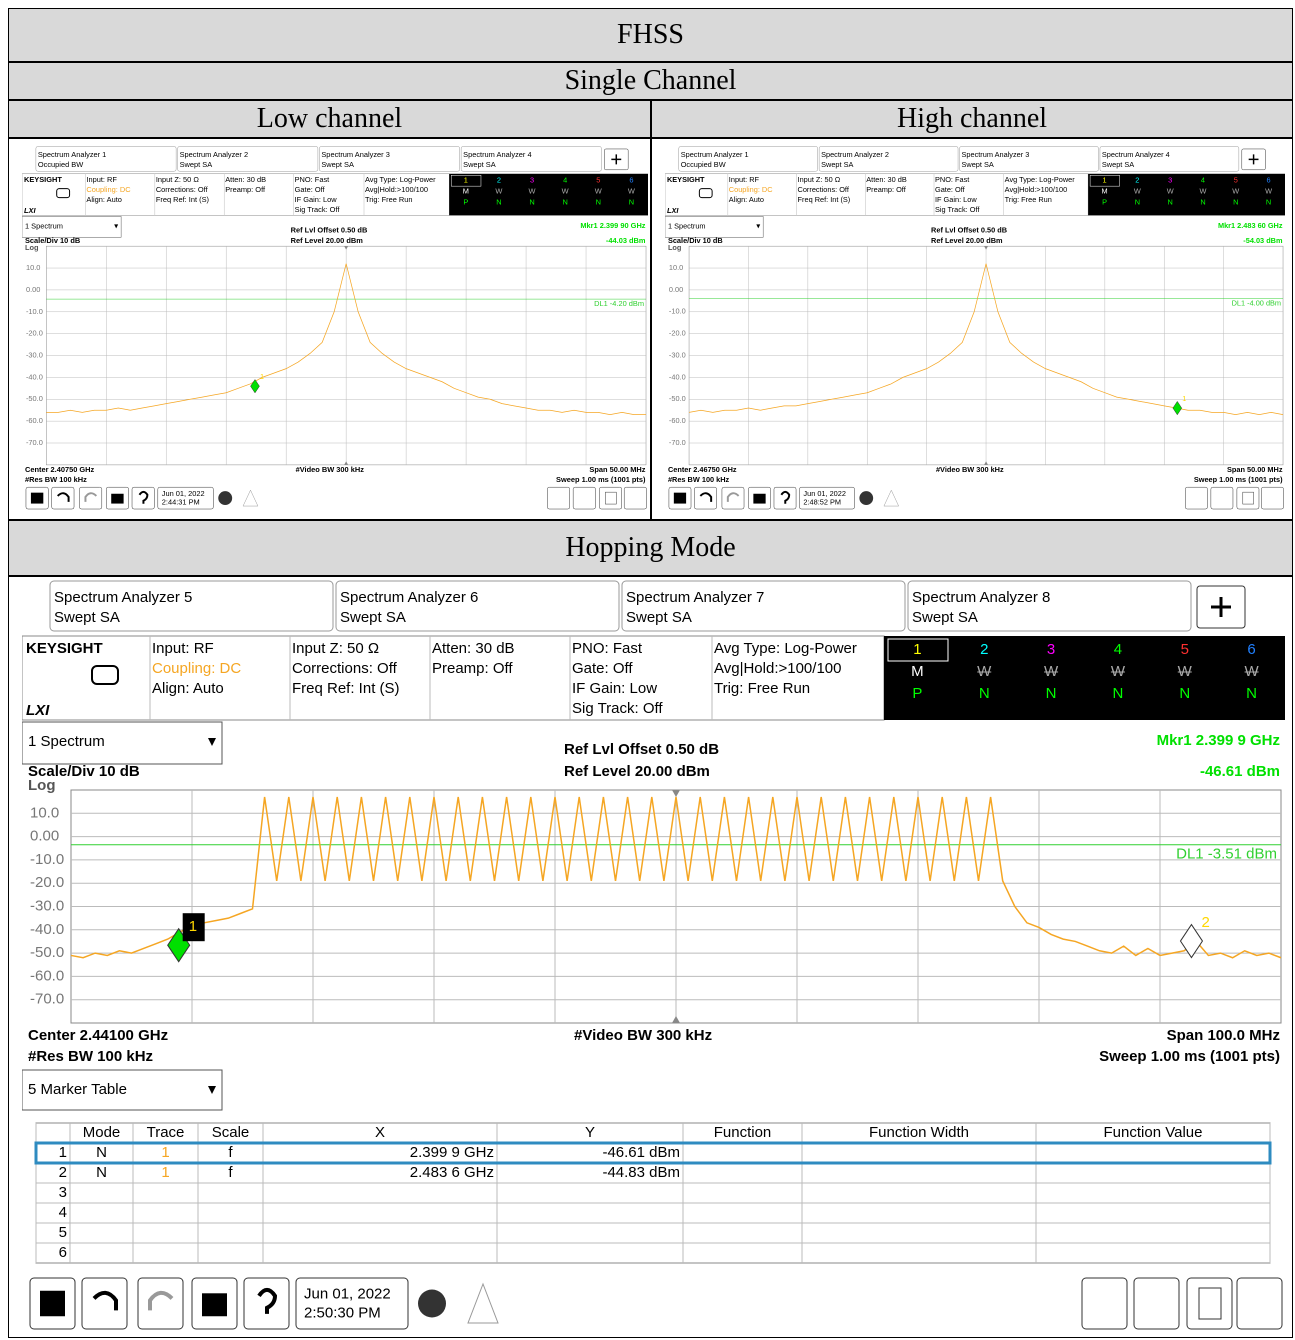 The image size is (1295, 1340). Describe the element at coordinates (342, 1313) in the screenshot. I see `time: 2:50:30 PM` at that location.